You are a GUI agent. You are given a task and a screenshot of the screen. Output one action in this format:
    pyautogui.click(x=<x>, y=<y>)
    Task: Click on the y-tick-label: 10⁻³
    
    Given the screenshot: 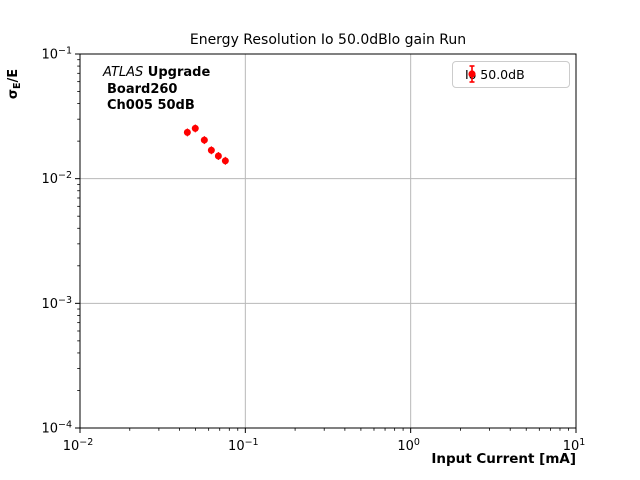 What is the action you would take?
    pyautogui.click(x=56, y=303)
    